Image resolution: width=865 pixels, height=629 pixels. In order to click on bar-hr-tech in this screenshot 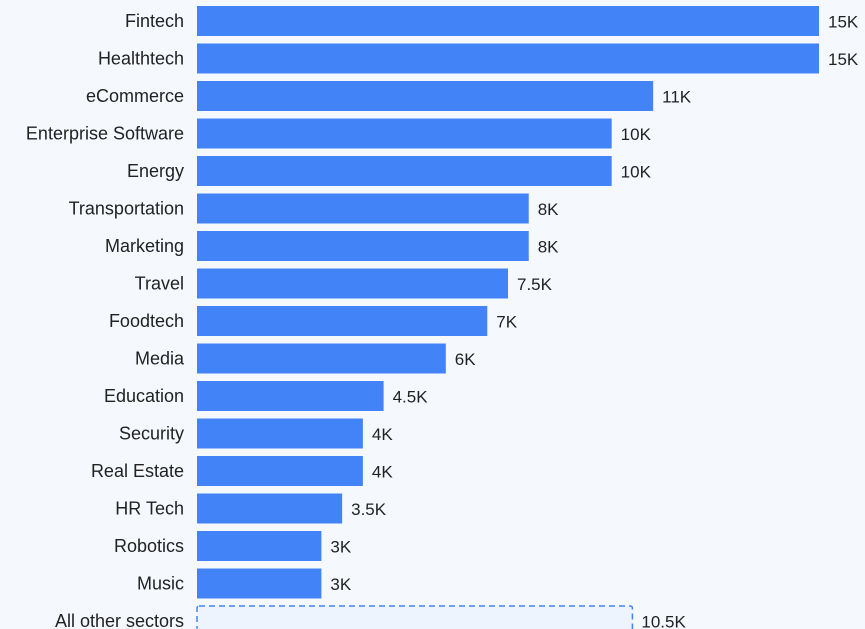, I will do `click(270, 508)`.